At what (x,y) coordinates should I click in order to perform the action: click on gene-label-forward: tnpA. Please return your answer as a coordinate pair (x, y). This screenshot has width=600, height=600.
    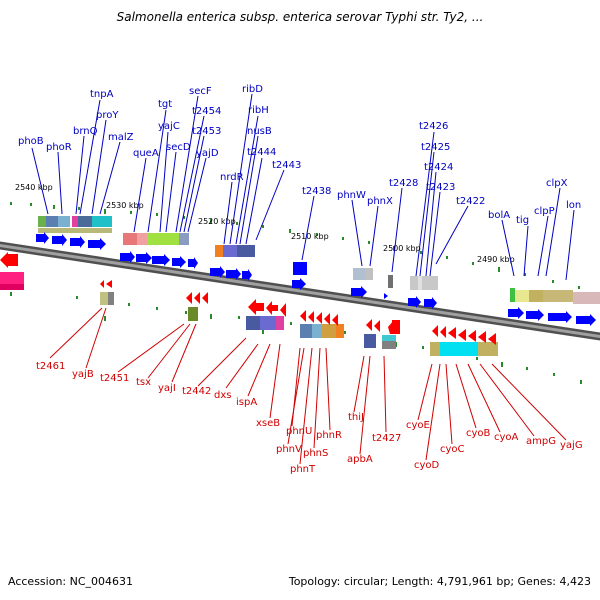
    Looking at the image, I should click on (102, 94).